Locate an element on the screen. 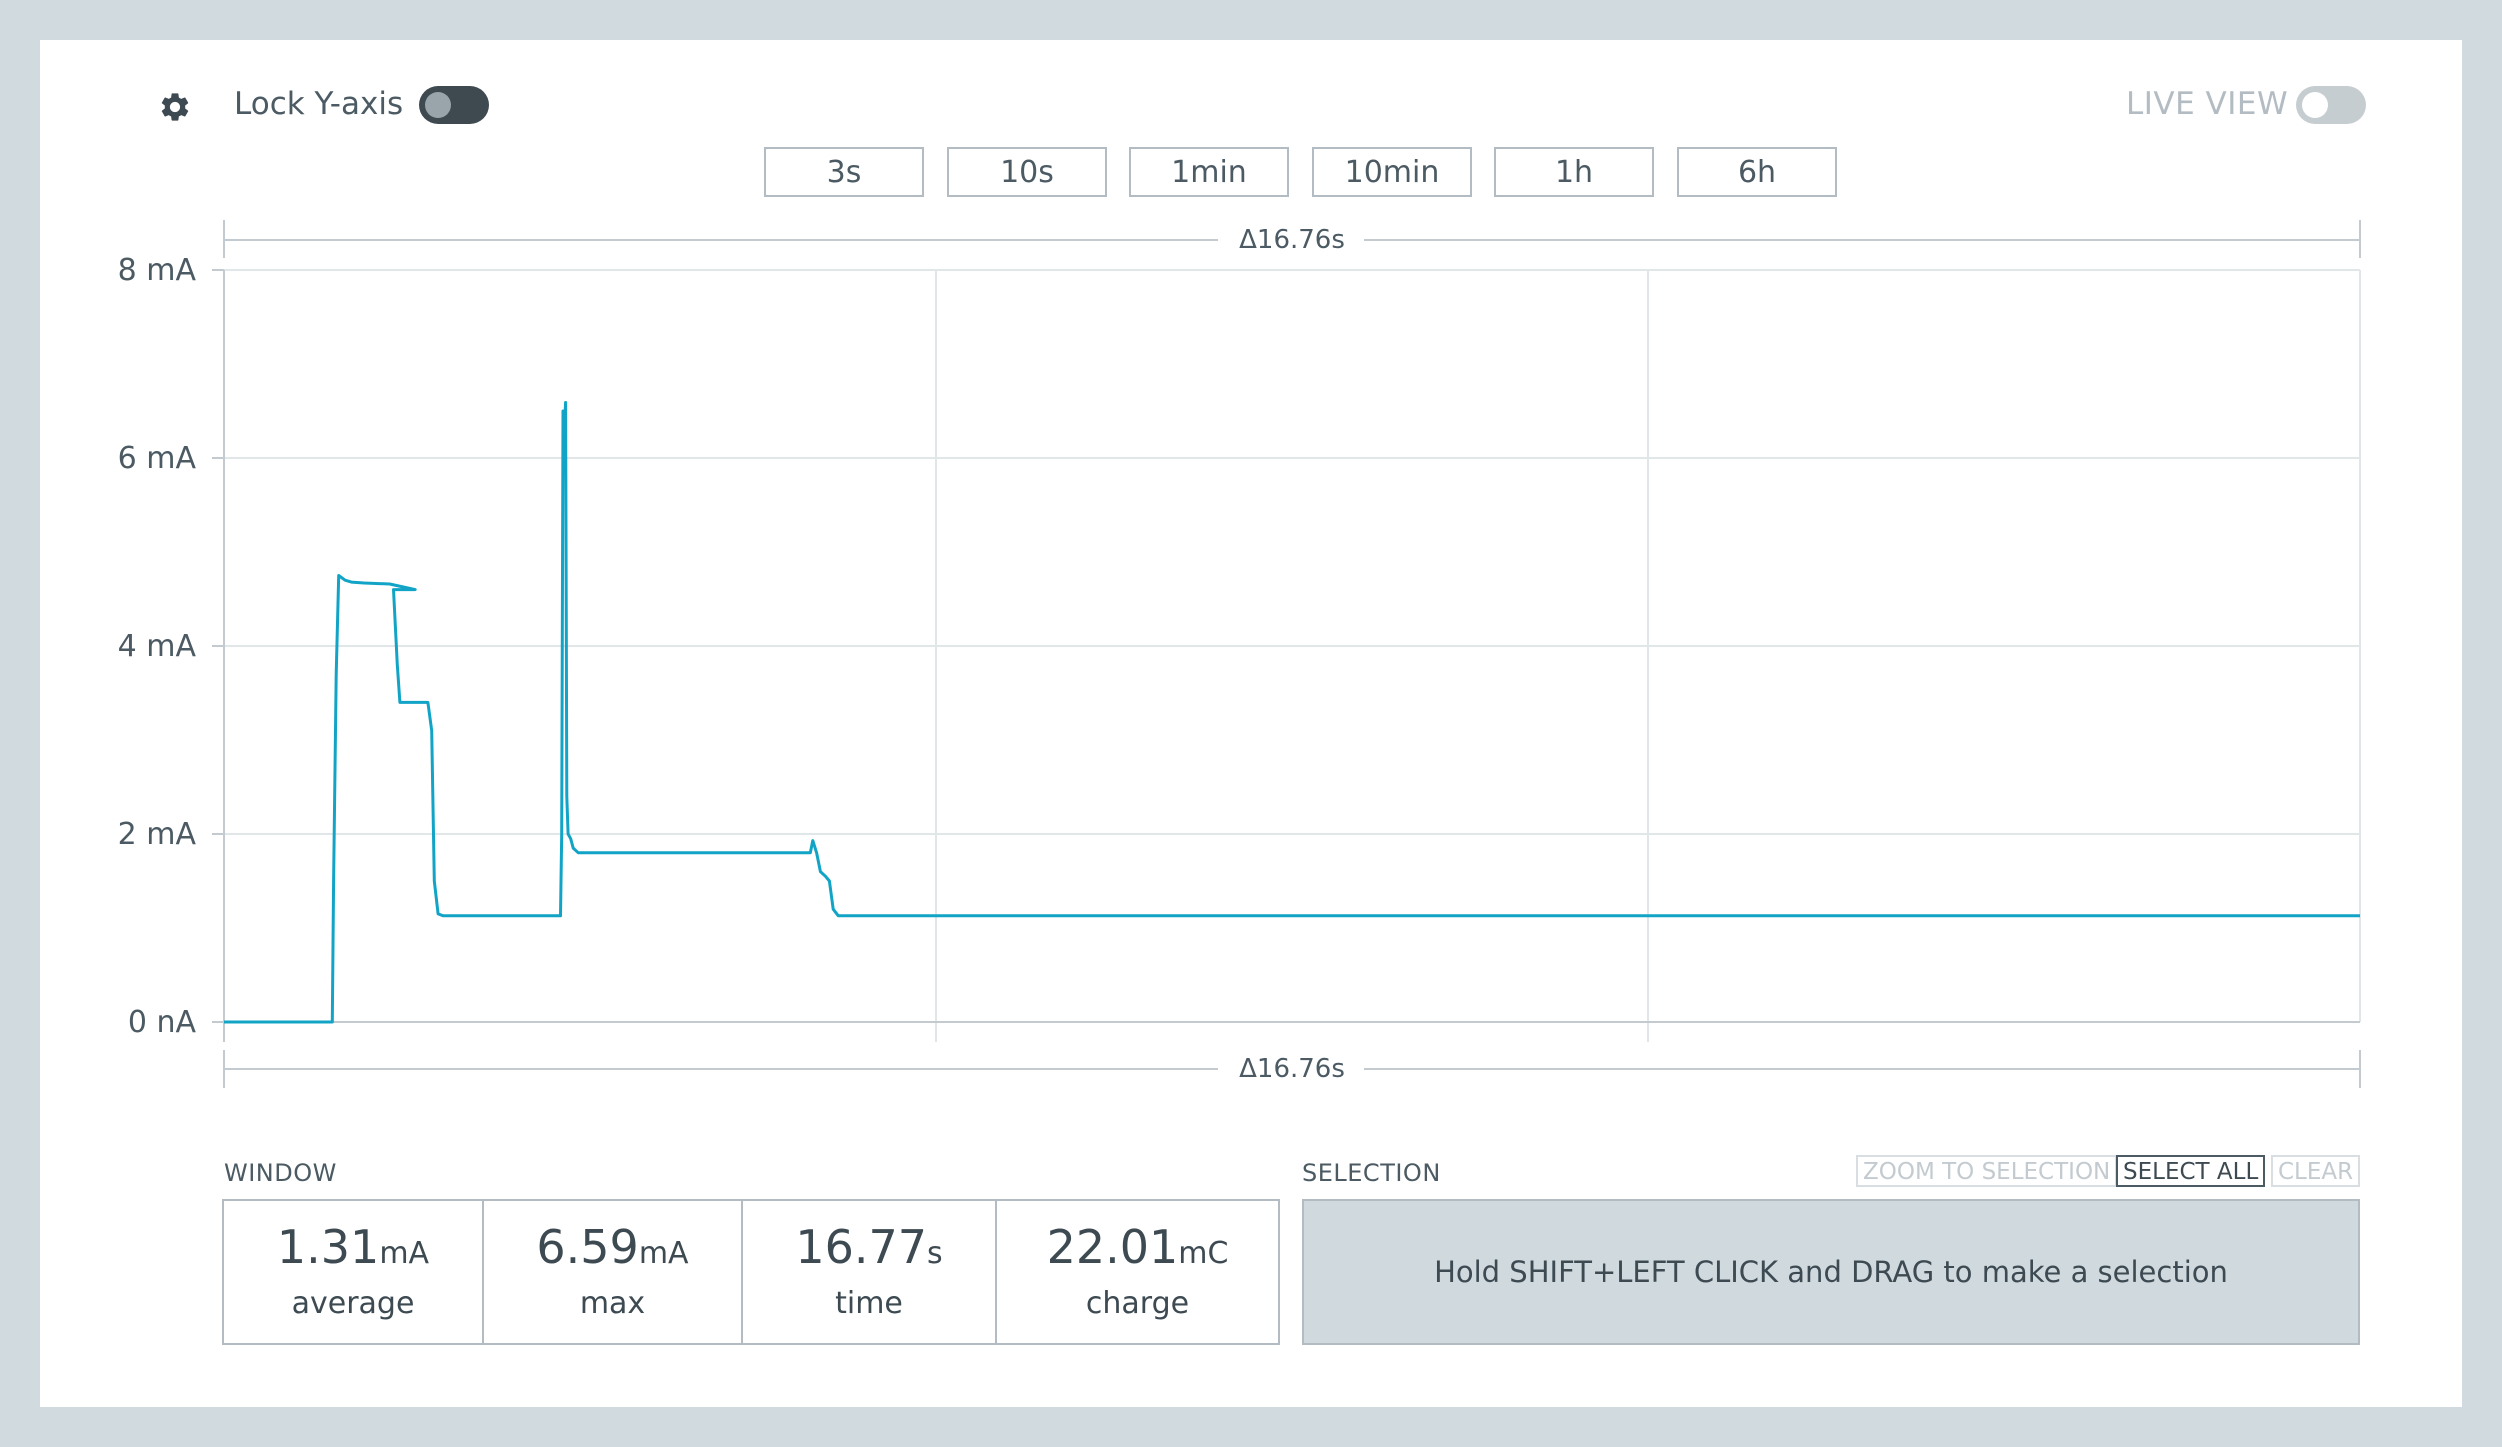 The image size is (2502, 1447). clear-button: CLEAR is located at coordinates (2316, 1171).